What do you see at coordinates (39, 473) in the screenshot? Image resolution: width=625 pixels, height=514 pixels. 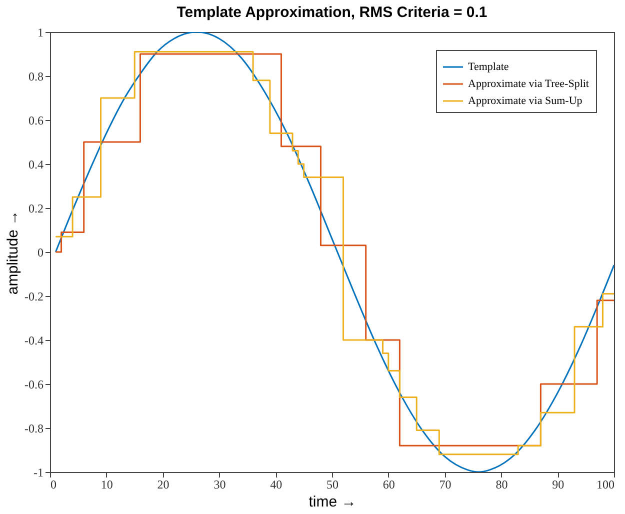 I see `y-tick-label: -1` at bounding box center [39, 473].